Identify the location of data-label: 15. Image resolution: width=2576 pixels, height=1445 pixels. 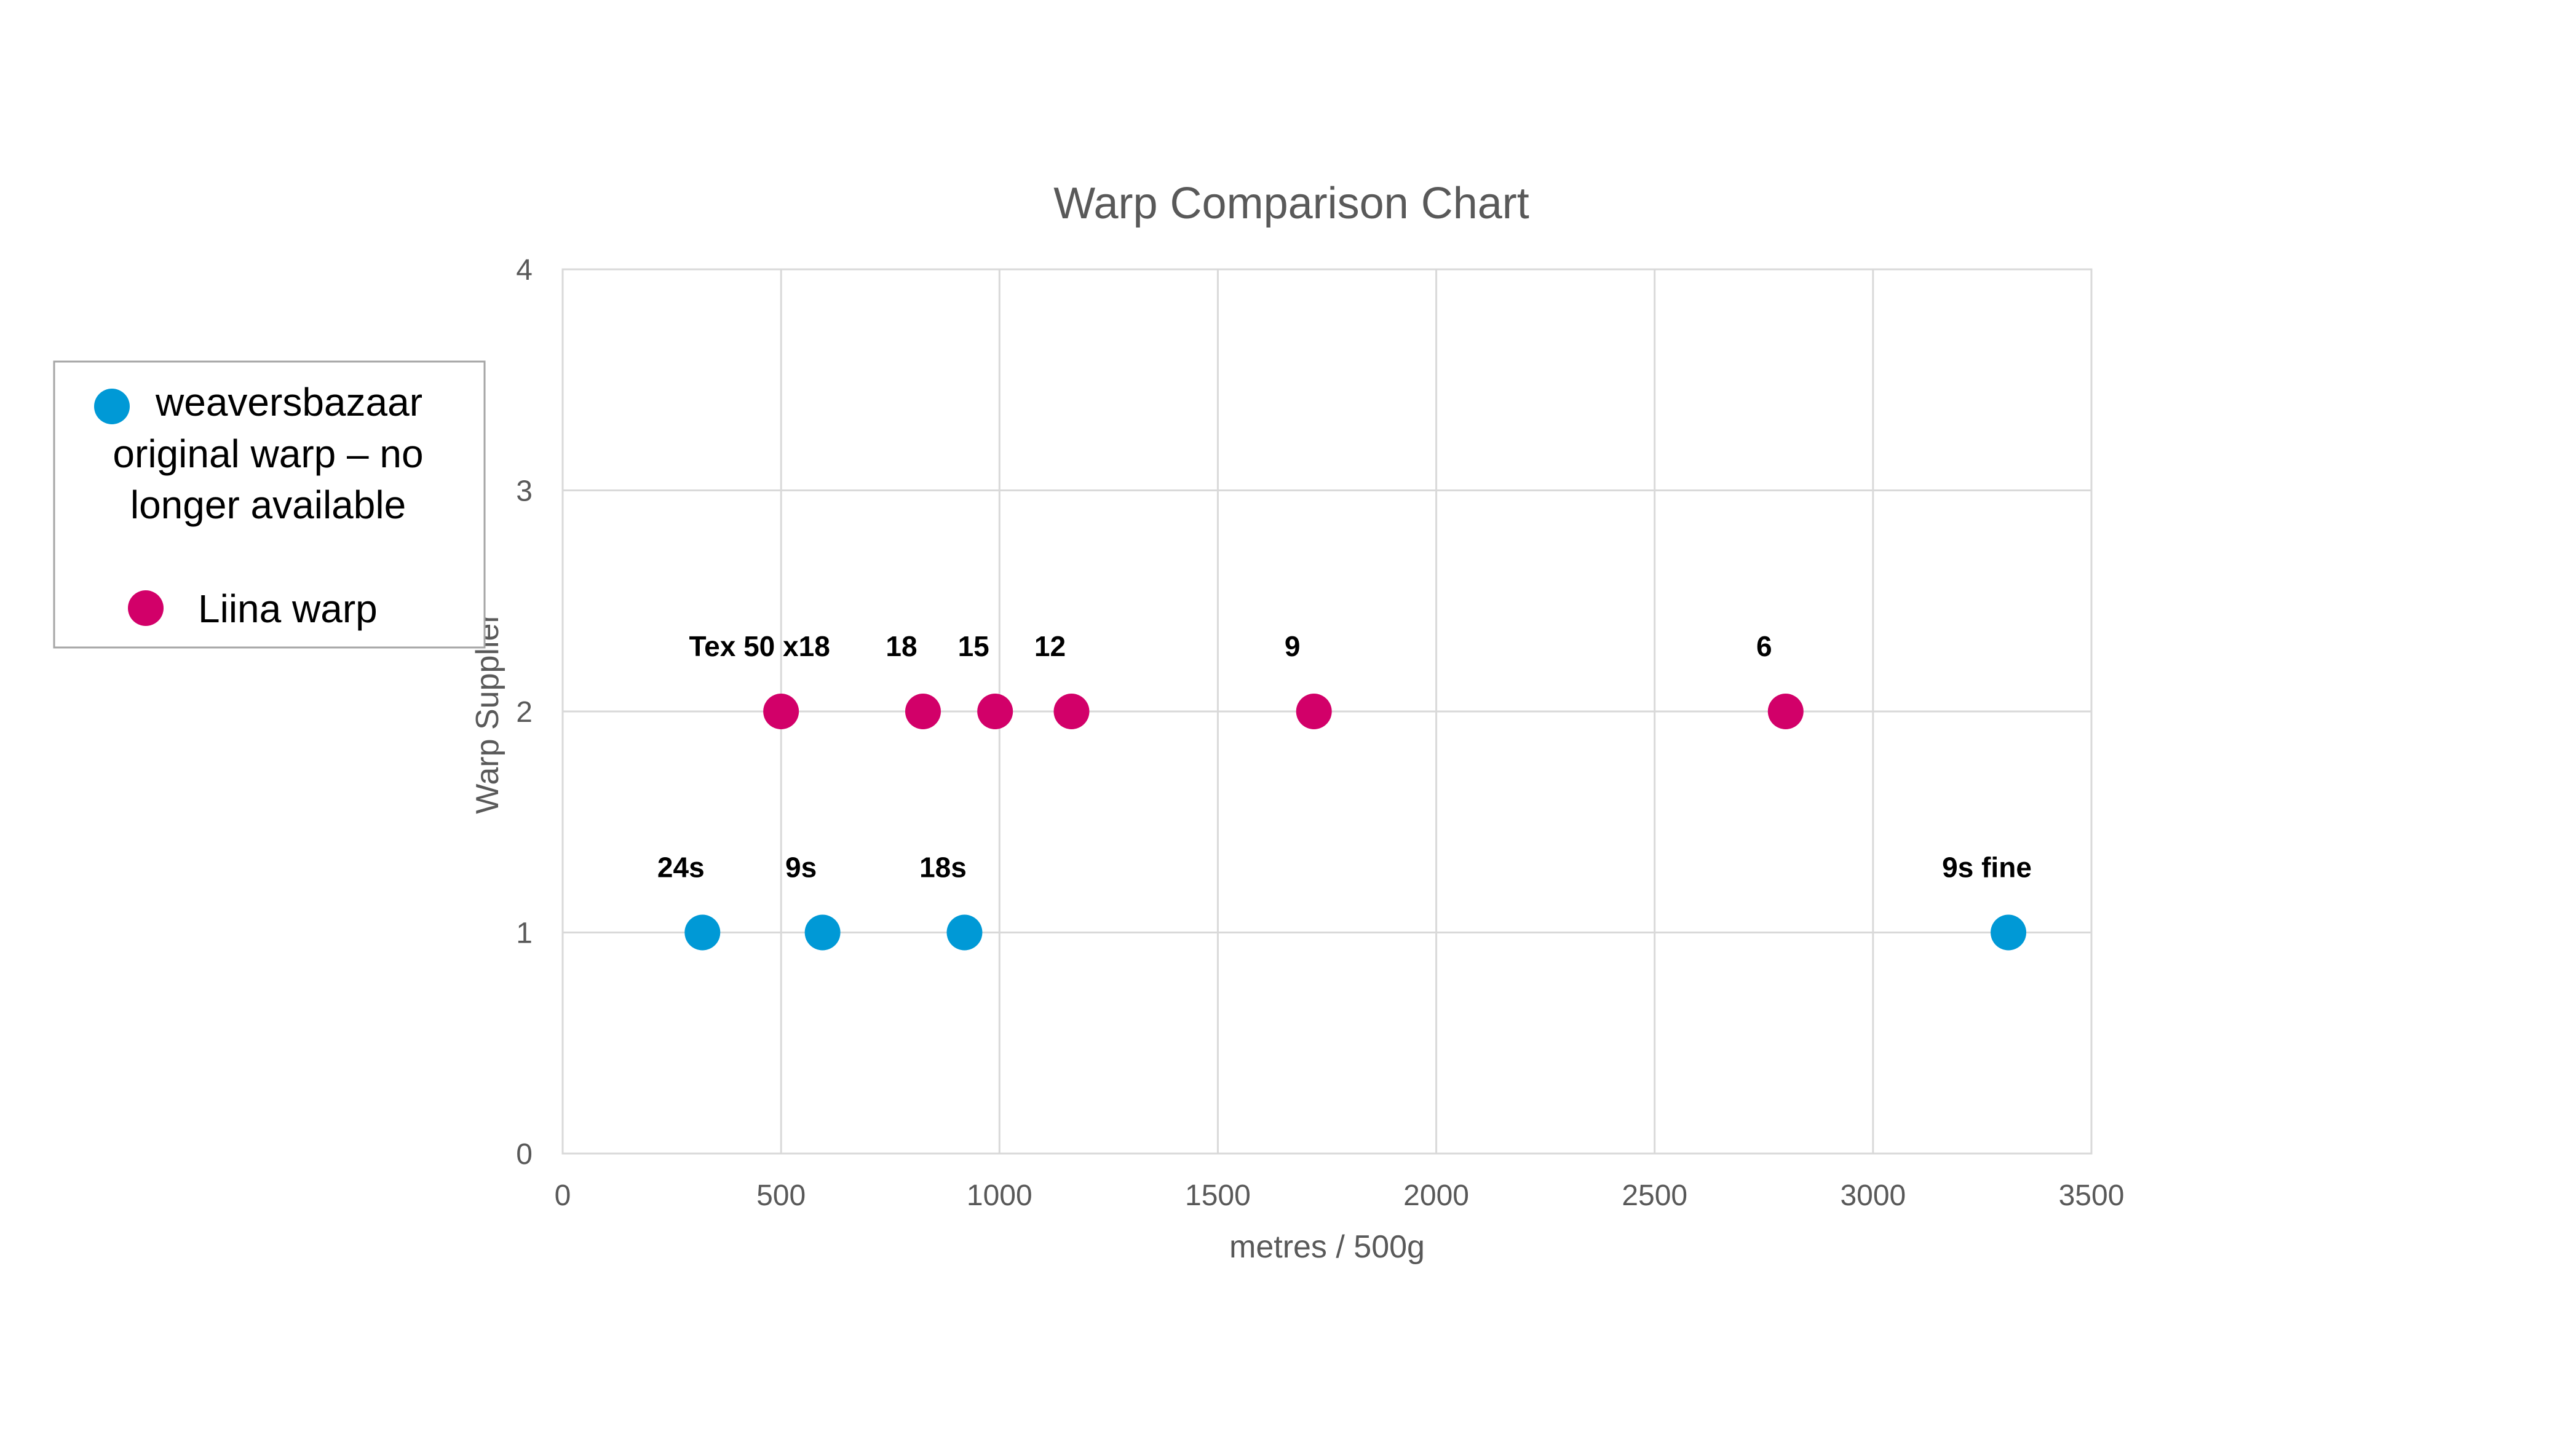
(974, 646).